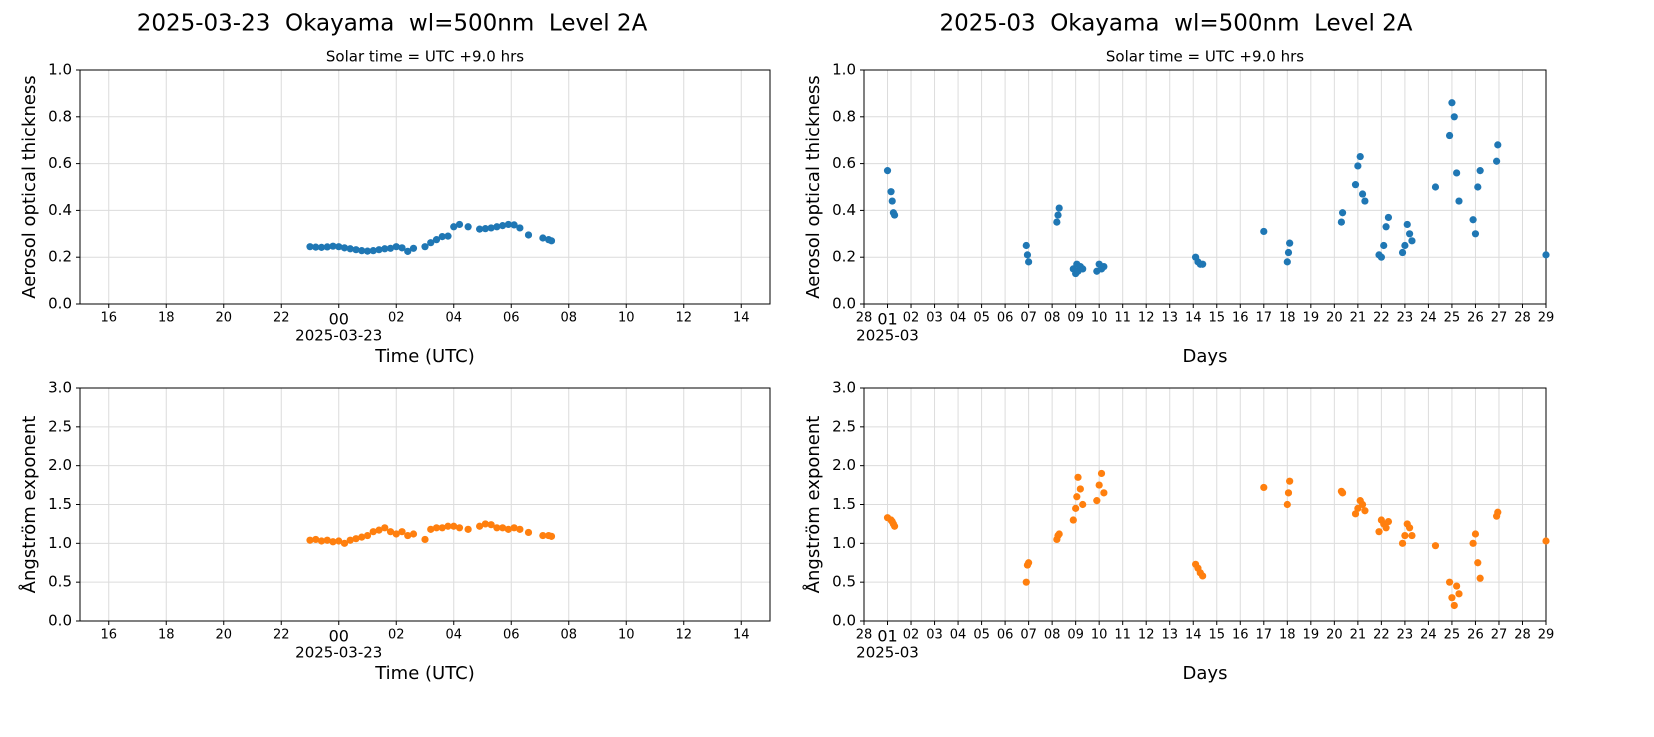  What do you see at coordinates (1075, 318) in the screenshot?
I see `x-tick-label: 09` at bounding box center [1075, 318].